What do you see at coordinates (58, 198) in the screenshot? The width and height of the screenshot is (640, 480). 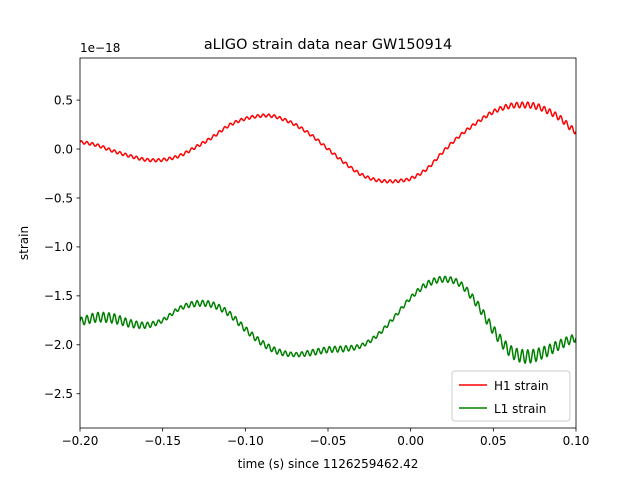 I see `y-tick-label: −0.5` at bounding box center [58, 198].